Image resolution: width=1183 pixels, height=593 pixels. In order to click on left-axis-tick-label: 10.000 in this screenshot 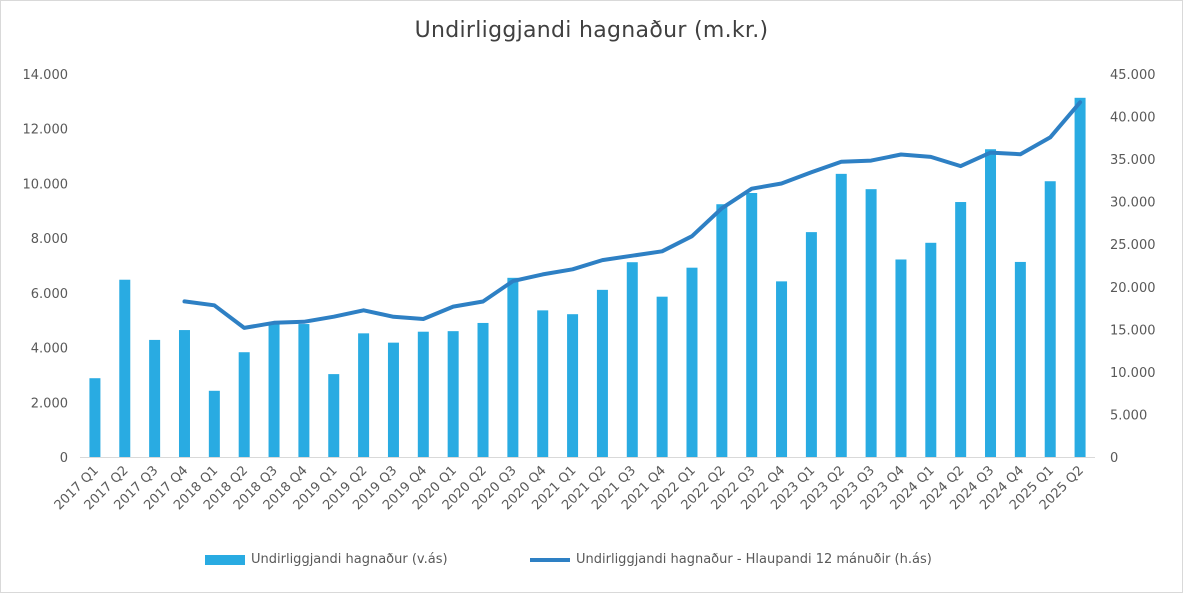, I will do `click(46, 184)`.